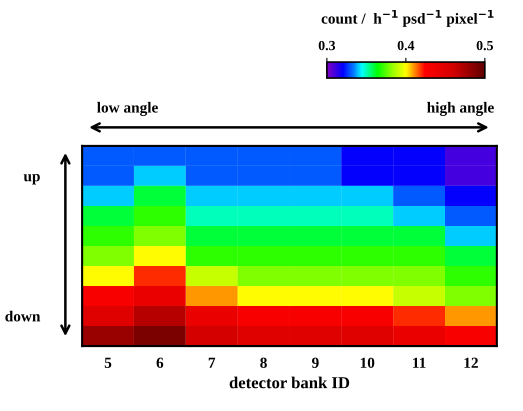 The image size is (523, 411). I want to click on color-bar-label: 0.5, so click(484, 45).